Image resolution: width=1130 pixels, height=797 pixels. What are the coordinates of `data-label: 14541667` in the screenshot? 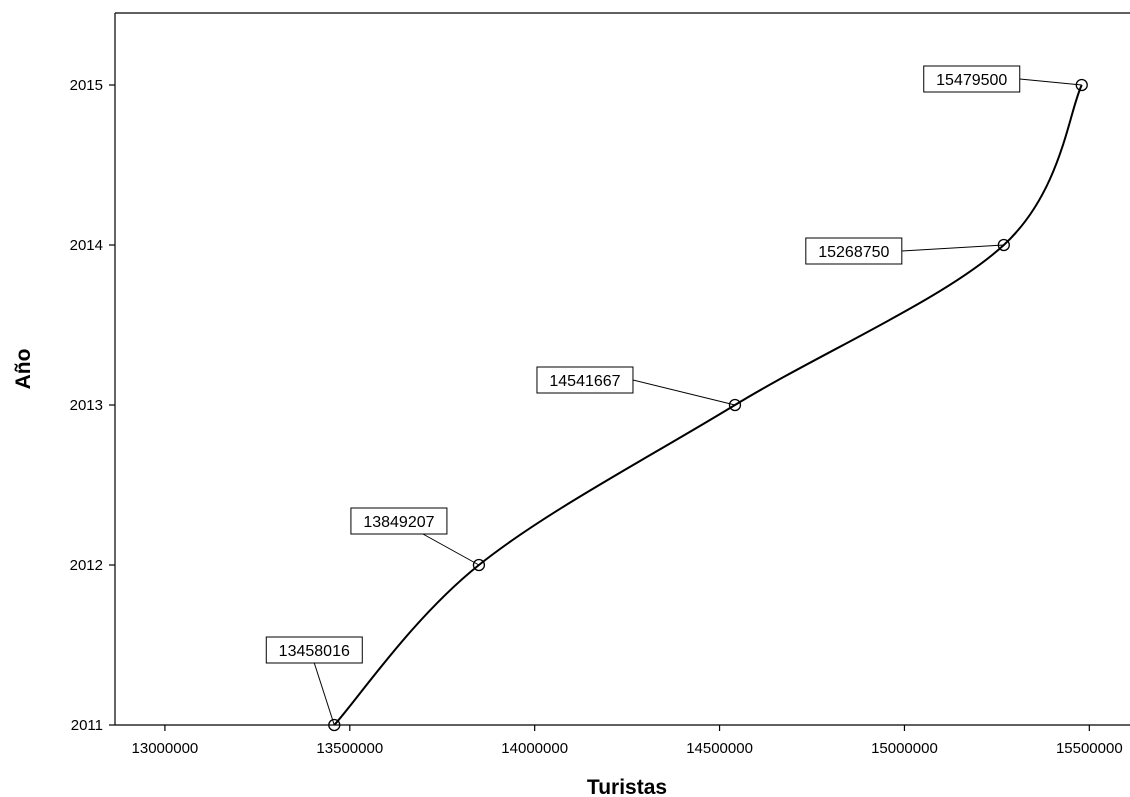 It's located at (584, 381).